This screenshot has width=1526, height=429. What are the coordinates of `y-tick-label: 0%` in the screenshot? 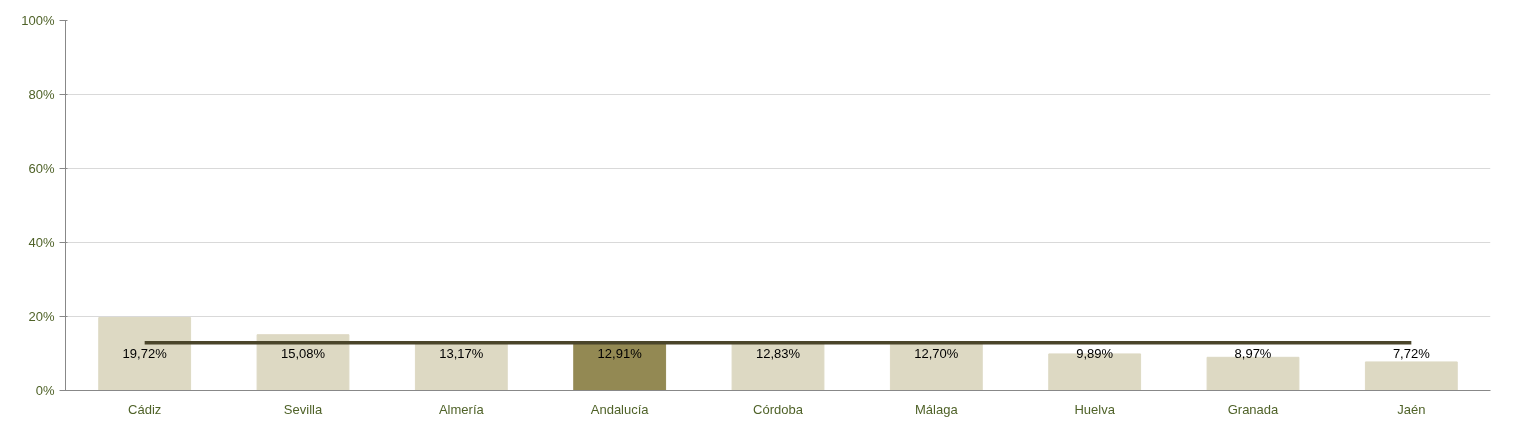 It's located at (45, 390).